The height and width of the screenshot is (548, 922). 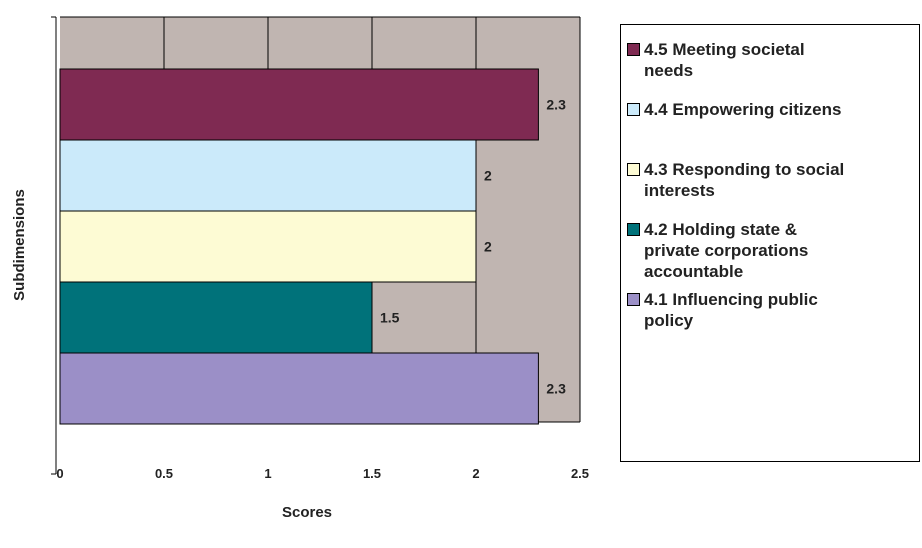 I want to click on legend-label: 4.5 Meeting societal needs, so click(x=724, y=60).